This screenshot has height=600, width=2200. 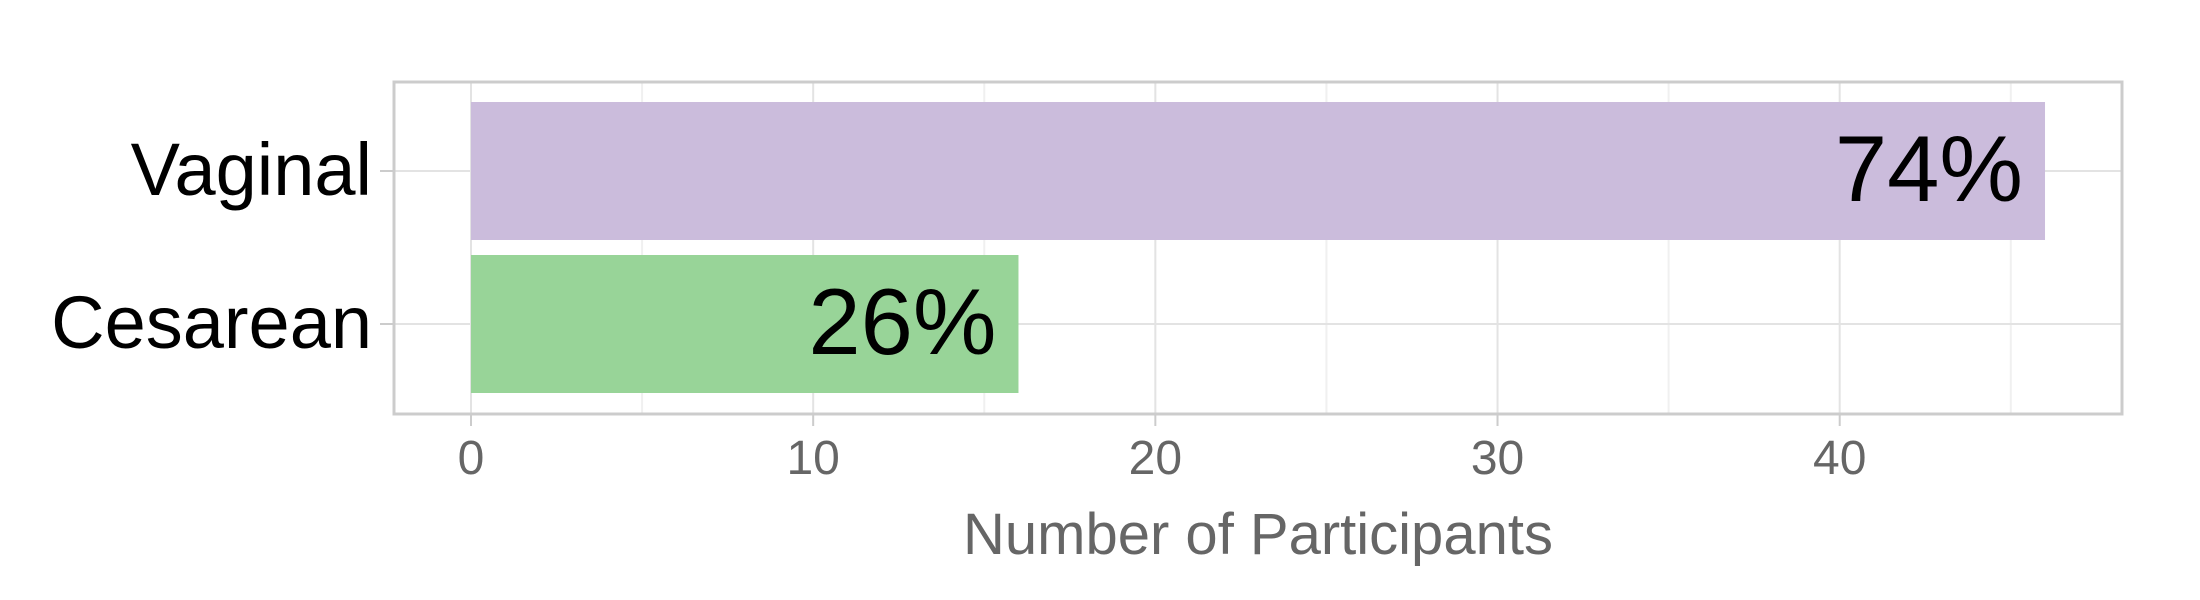 I want to click on y-tick-label: Cesarean, so click(x=211, y=322).